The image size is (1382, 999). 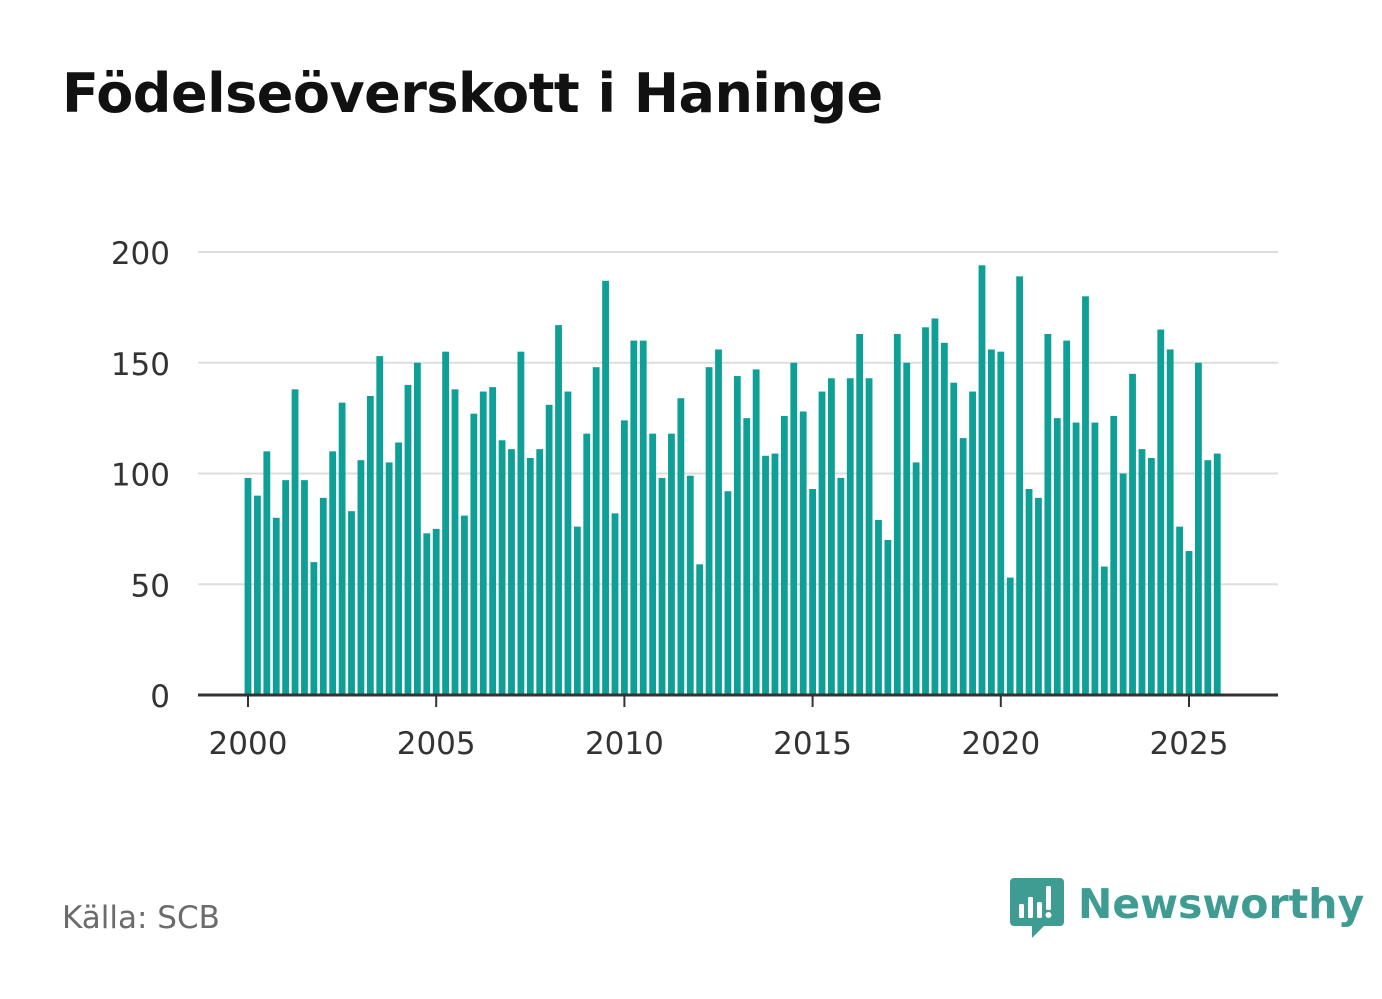 I want to click on y-tick-label: 150, so click(x=140, y=365).